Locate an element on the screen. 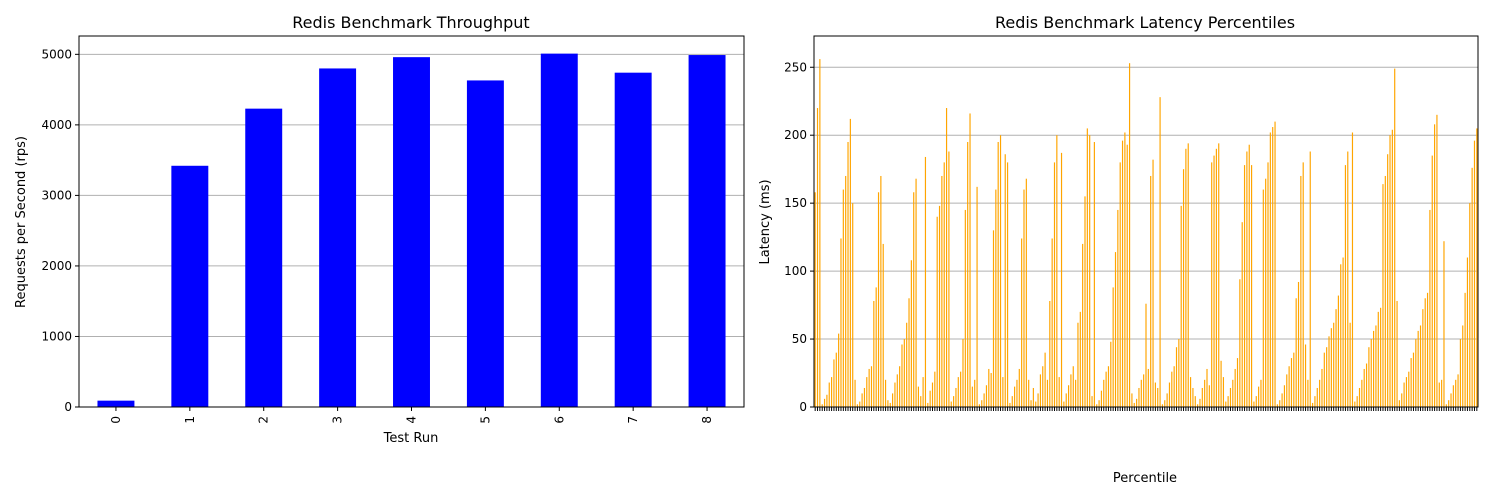  latency-chart-title: Redis Benchmark Latency Percentiles is located at coordinates (1145, 22).